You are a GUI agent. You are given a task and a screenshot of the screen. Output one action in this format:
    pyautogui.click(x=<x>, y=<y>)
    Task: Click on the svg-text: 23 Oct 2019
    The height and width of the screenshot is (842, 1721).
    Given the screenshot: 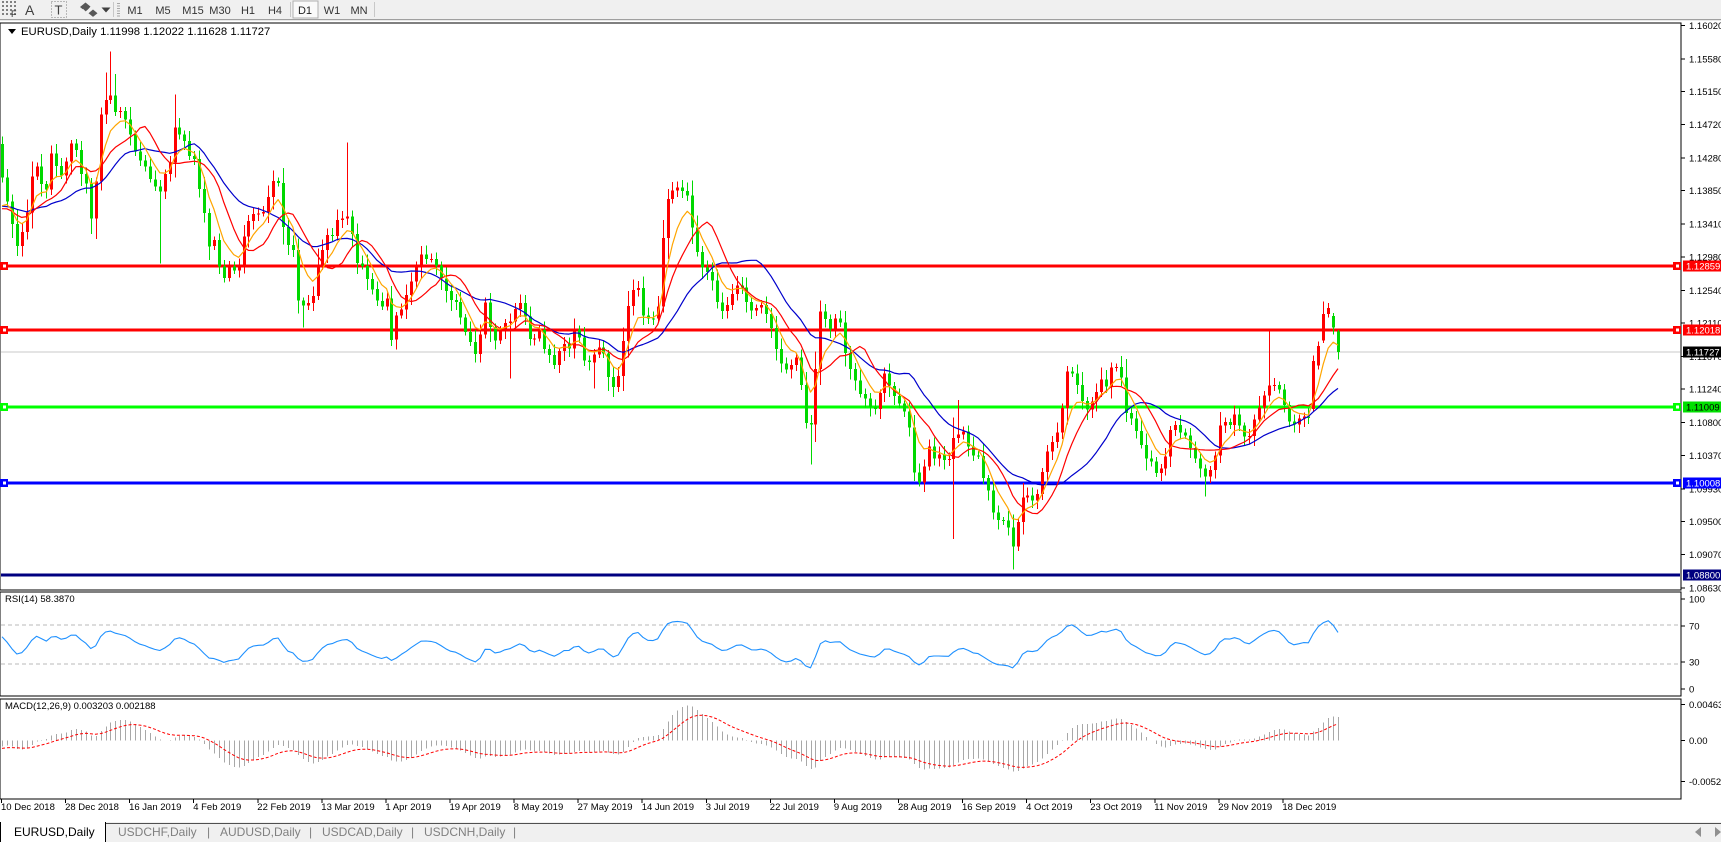 What is the action you would take?
    pyautogui.click(x=1116, y=807)
    